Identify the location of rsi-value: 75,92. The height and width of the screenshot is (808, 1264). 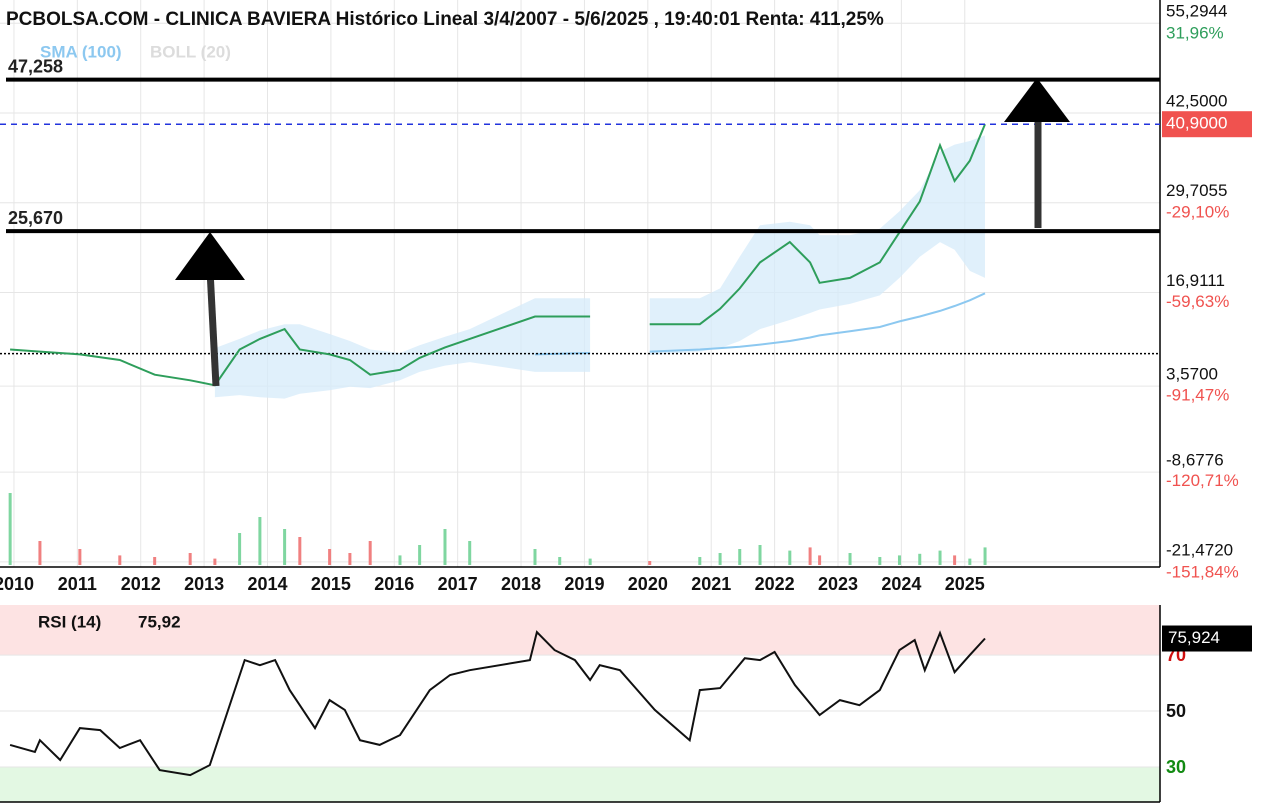
(159, 621).